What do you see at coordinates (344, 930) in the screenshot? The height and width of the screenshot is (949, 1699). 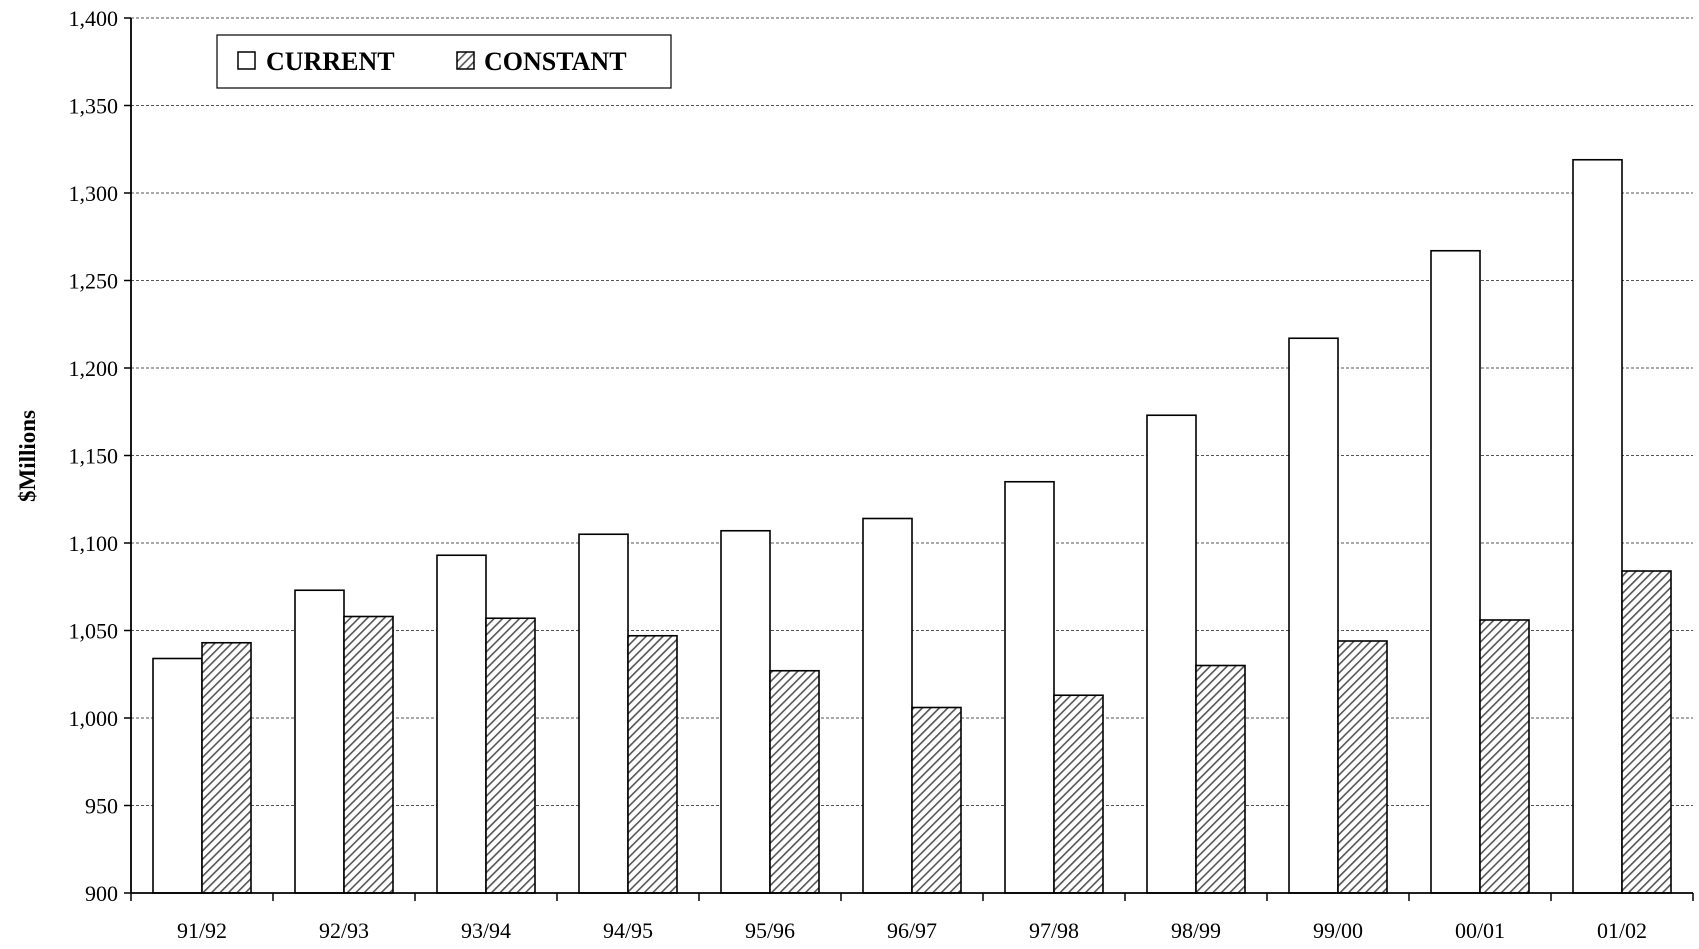 I see `x-tick-label: 92/93` at bounding box center [344, 930].